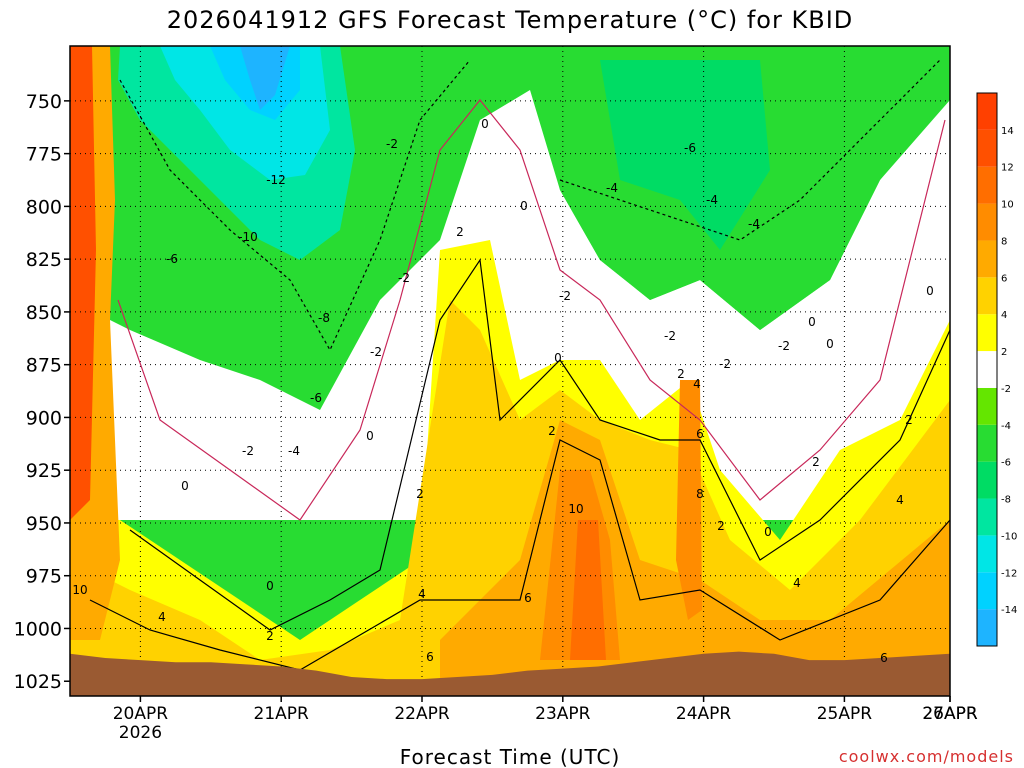 The image size is (1024, 768). Describe the element at coordinates (324, 318) in the screenshot. I see `contour-label: -8` at that location.